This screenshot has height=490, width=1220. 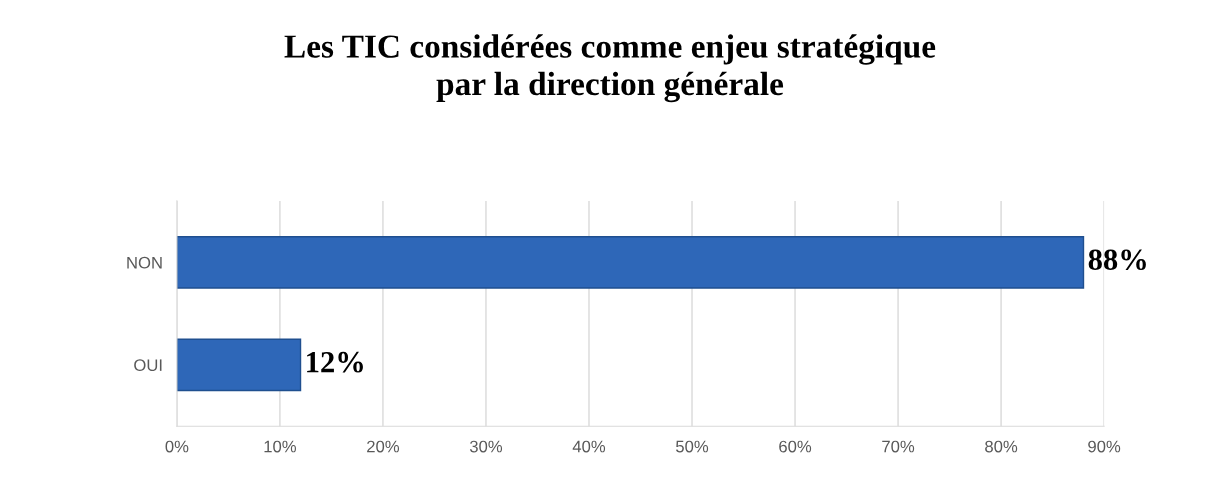 What do you see at coordinates (144, 262) in the screenshot?
I see `y-tick-label: NON` at bounding box center [144, 262].